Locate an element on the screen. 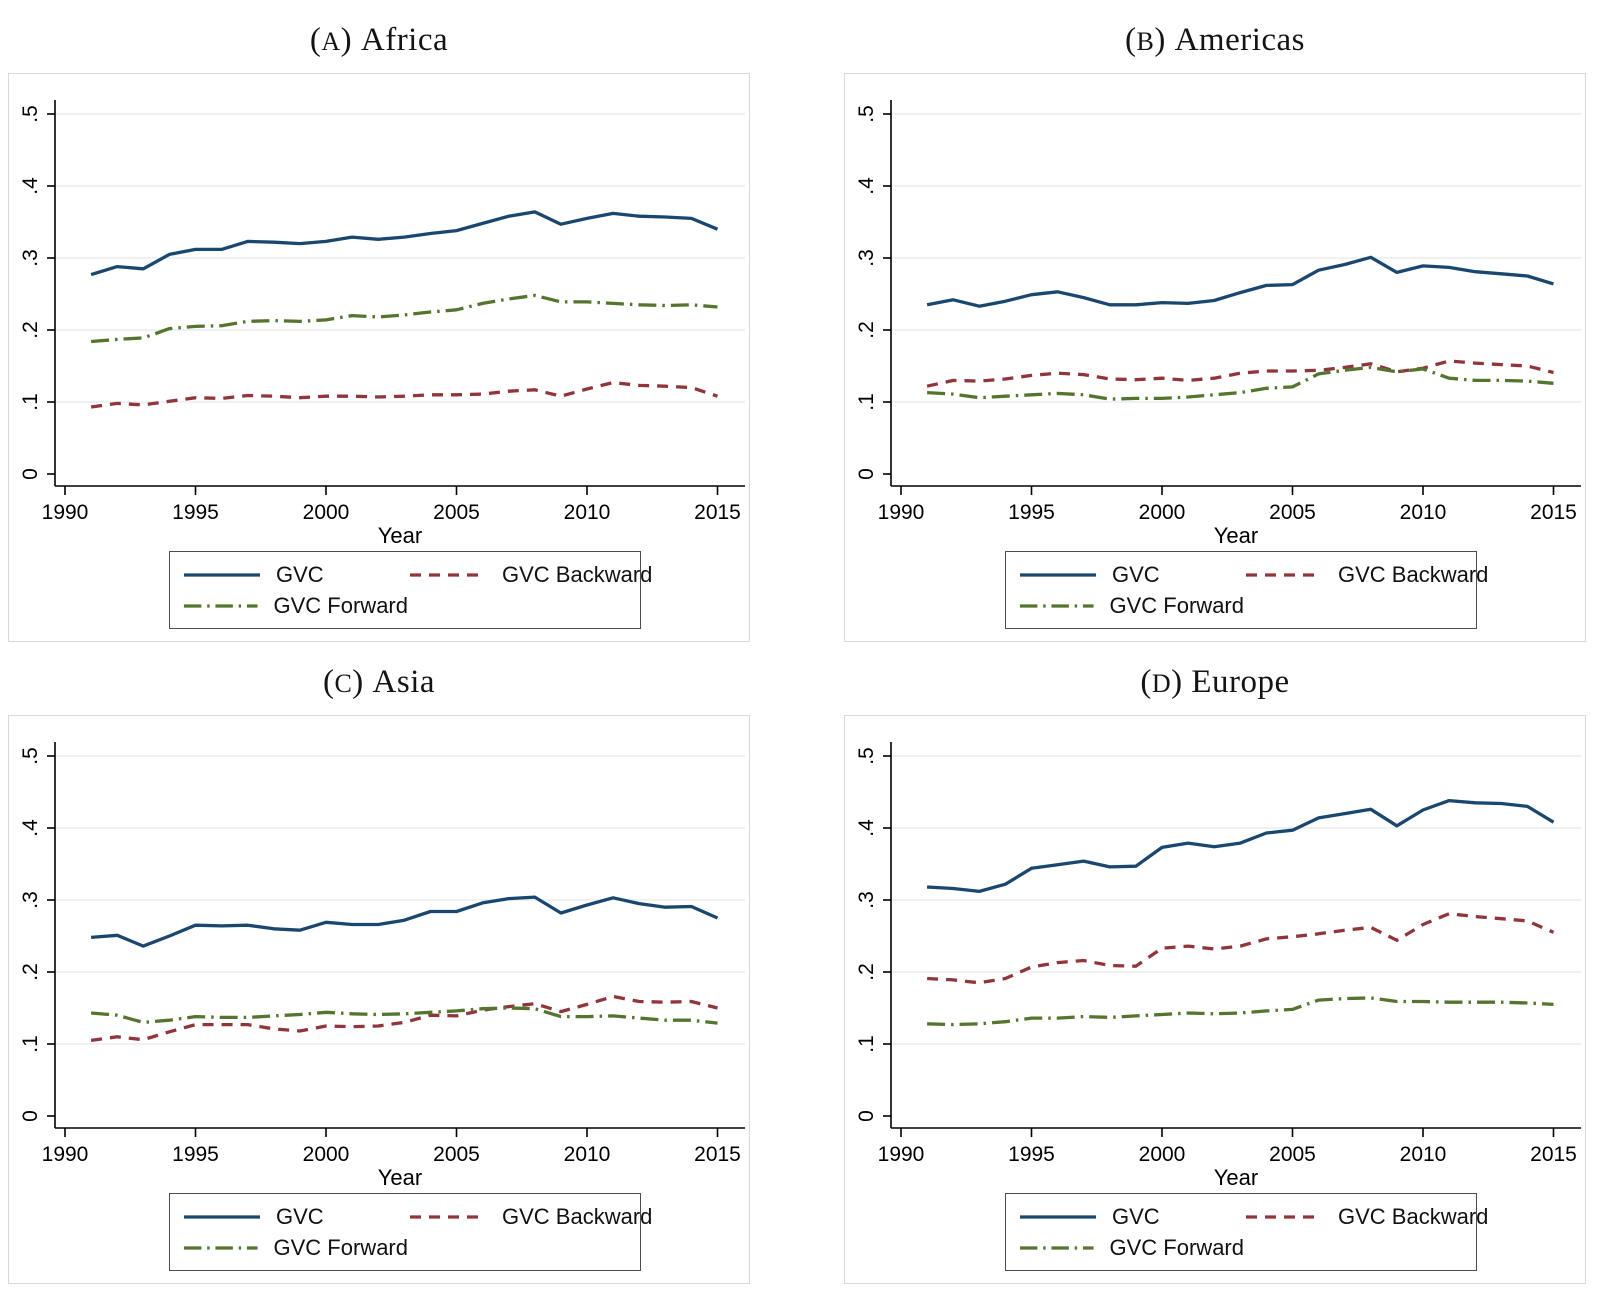  panel-title: (A) Africa is located at coordinates (379, 40).